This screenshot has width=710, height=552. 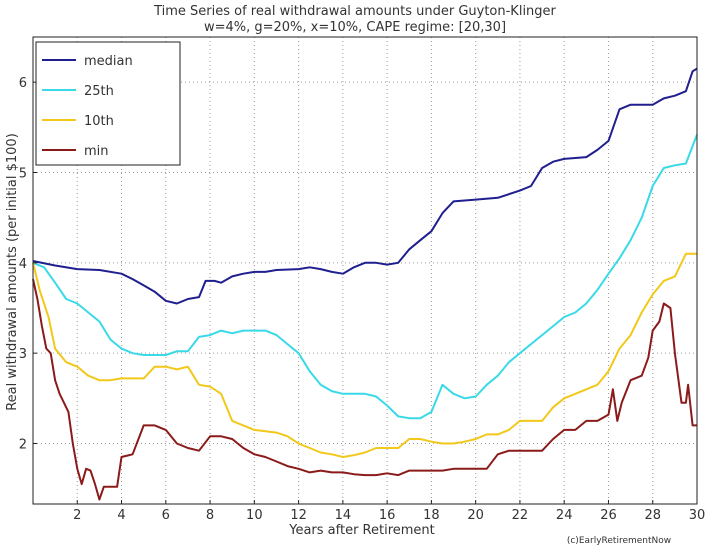 I want to click on x-tick-label: 14, so click(x=343, y=515).